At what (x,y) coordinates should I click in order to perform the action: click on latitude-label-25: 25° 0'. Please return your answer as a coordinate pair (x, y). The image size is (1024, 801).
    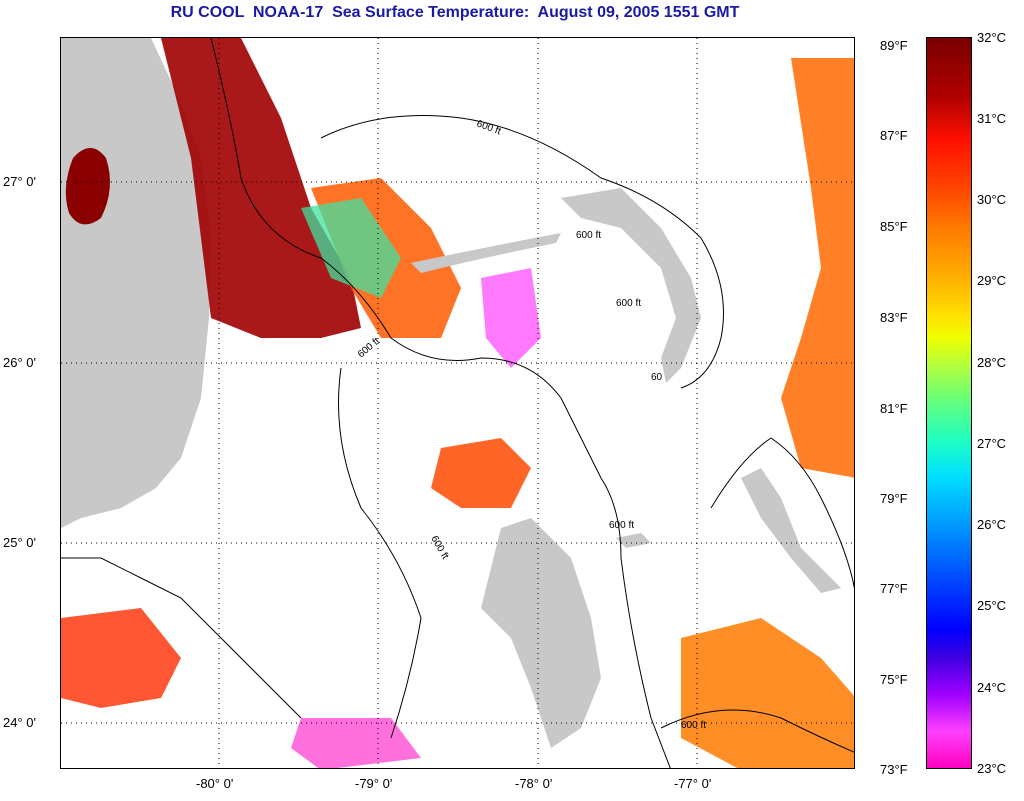
    Looking at the image, I should click on (19, 542).